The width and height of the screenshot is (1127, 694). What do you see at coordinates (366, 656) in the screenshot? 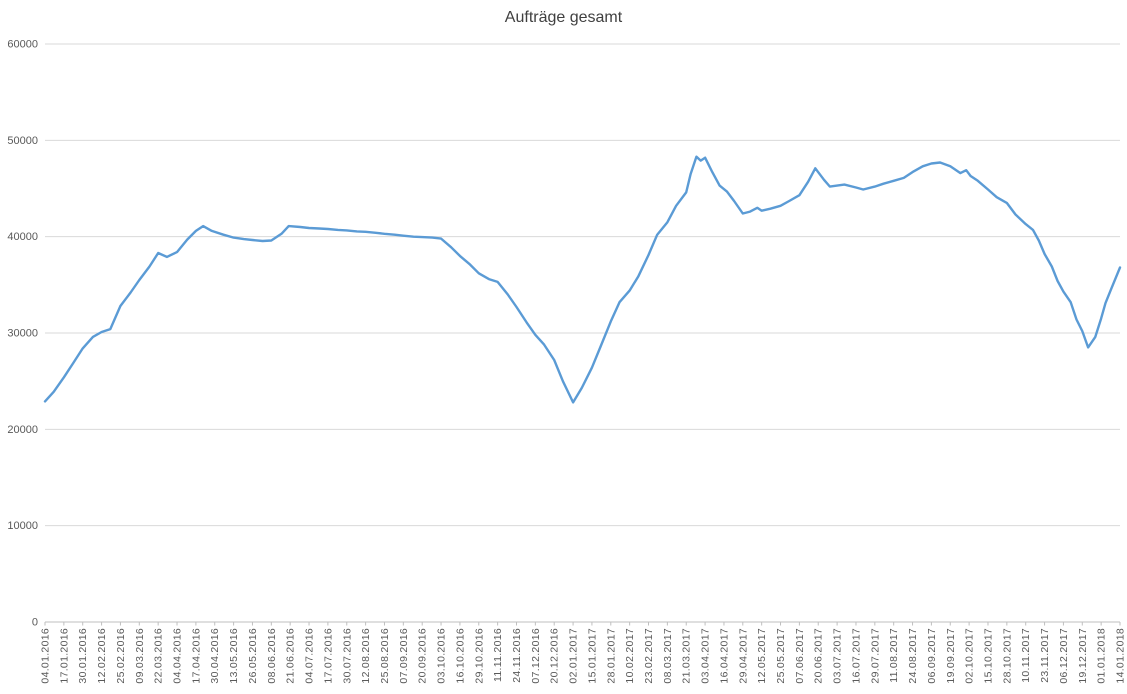
I see `x-axis-label: 12.08.2016` at bounding box center [366, 656].